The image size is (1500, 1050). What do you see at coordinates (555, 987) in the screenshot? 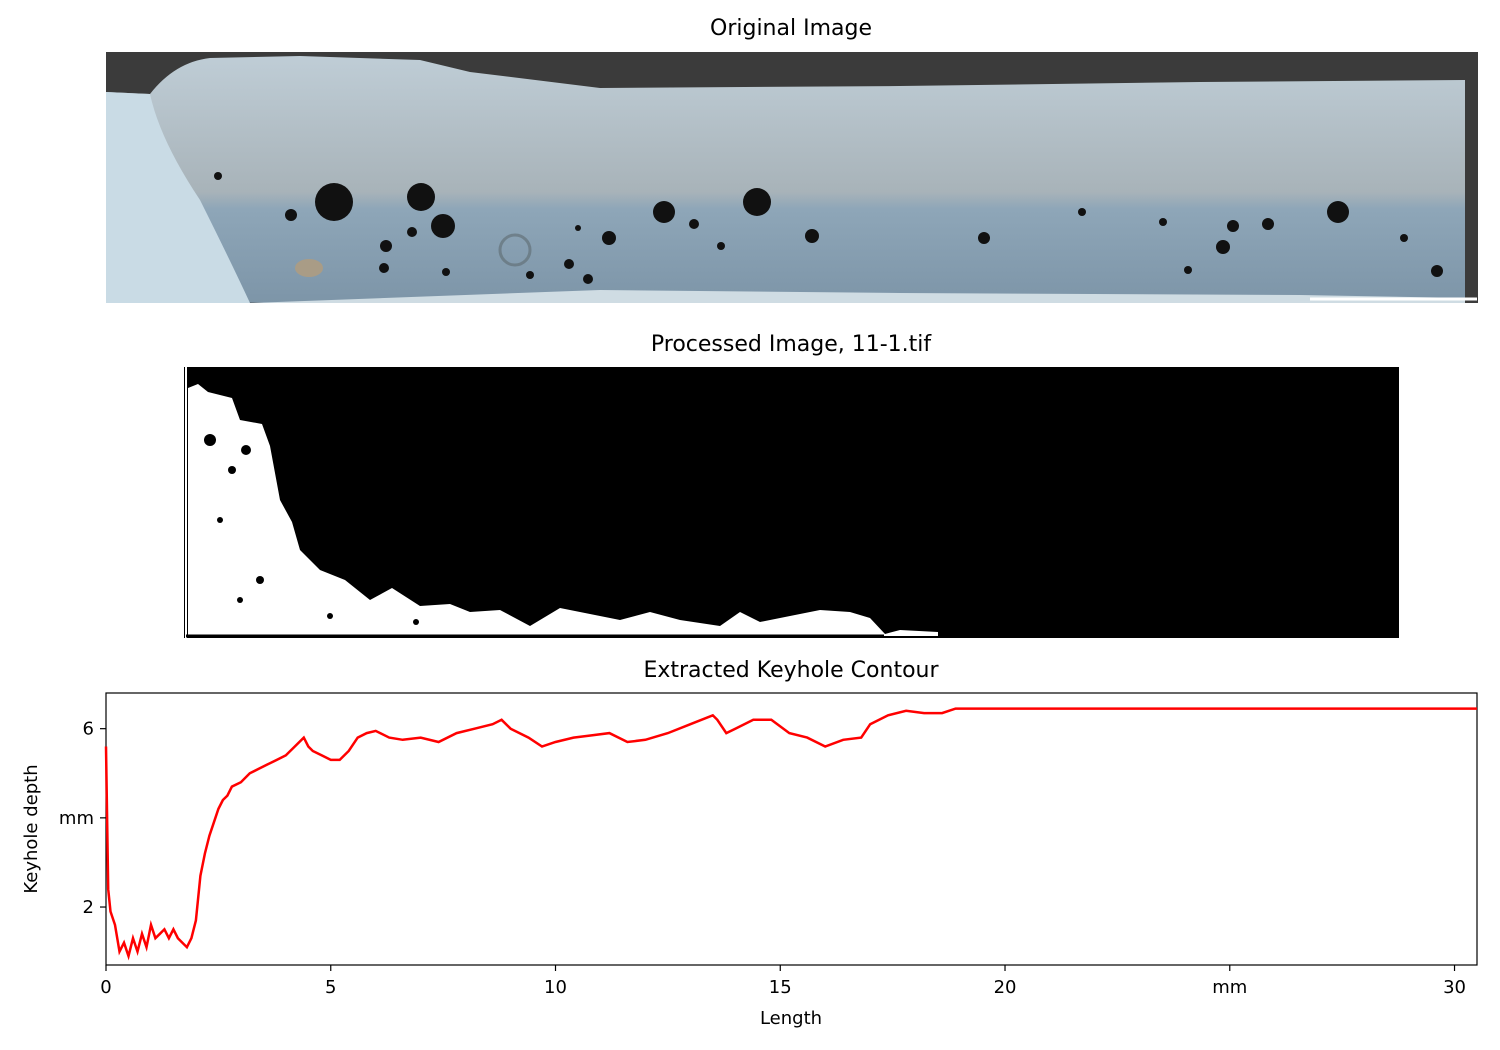
I see `x-tick-label: 10` at bounding box center [555, 987].